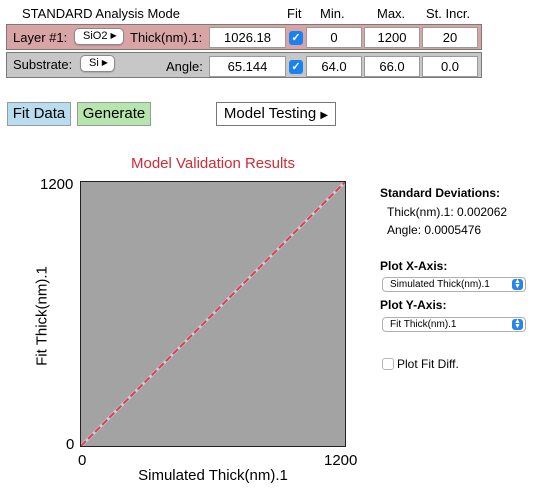 The width and height of the screenshot is (536, 493). What do you see at coordinates (42, 316) in the screenshot?
I see `y-axis-label: Fit Thick(nm).1` at bounding box center [42, 316].